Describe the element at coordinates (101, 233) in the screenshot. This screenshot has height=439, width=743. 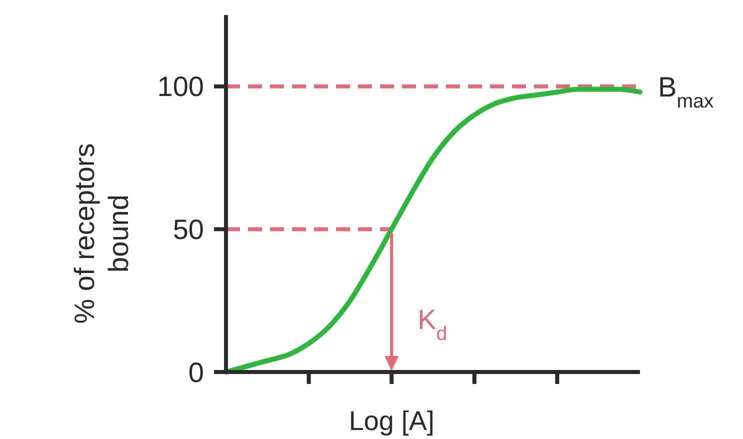
I see `y-axis-title: % of receptors bound` at that location.